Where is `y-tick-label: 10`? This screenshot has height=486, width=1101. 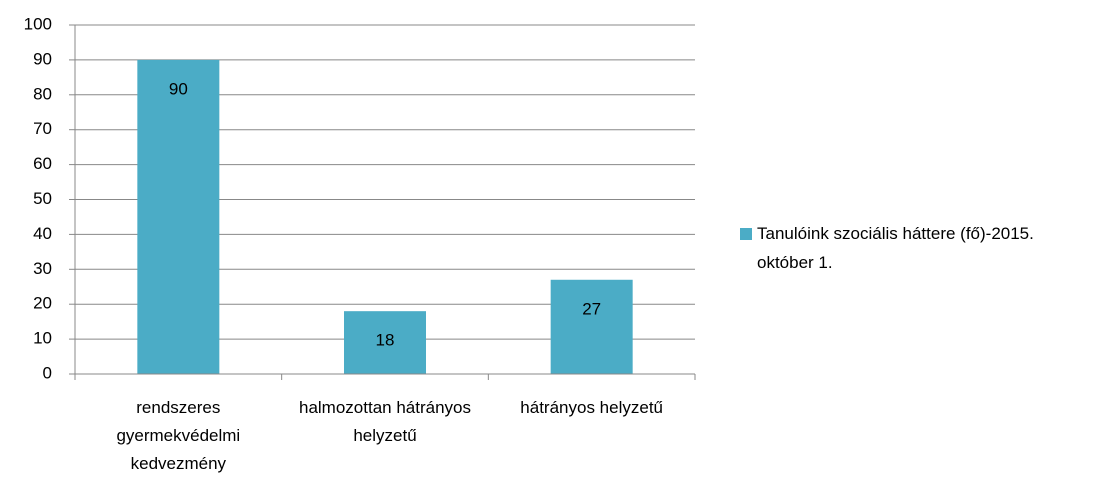
y-tick-label: 10 is located at coordinates (42, 338).